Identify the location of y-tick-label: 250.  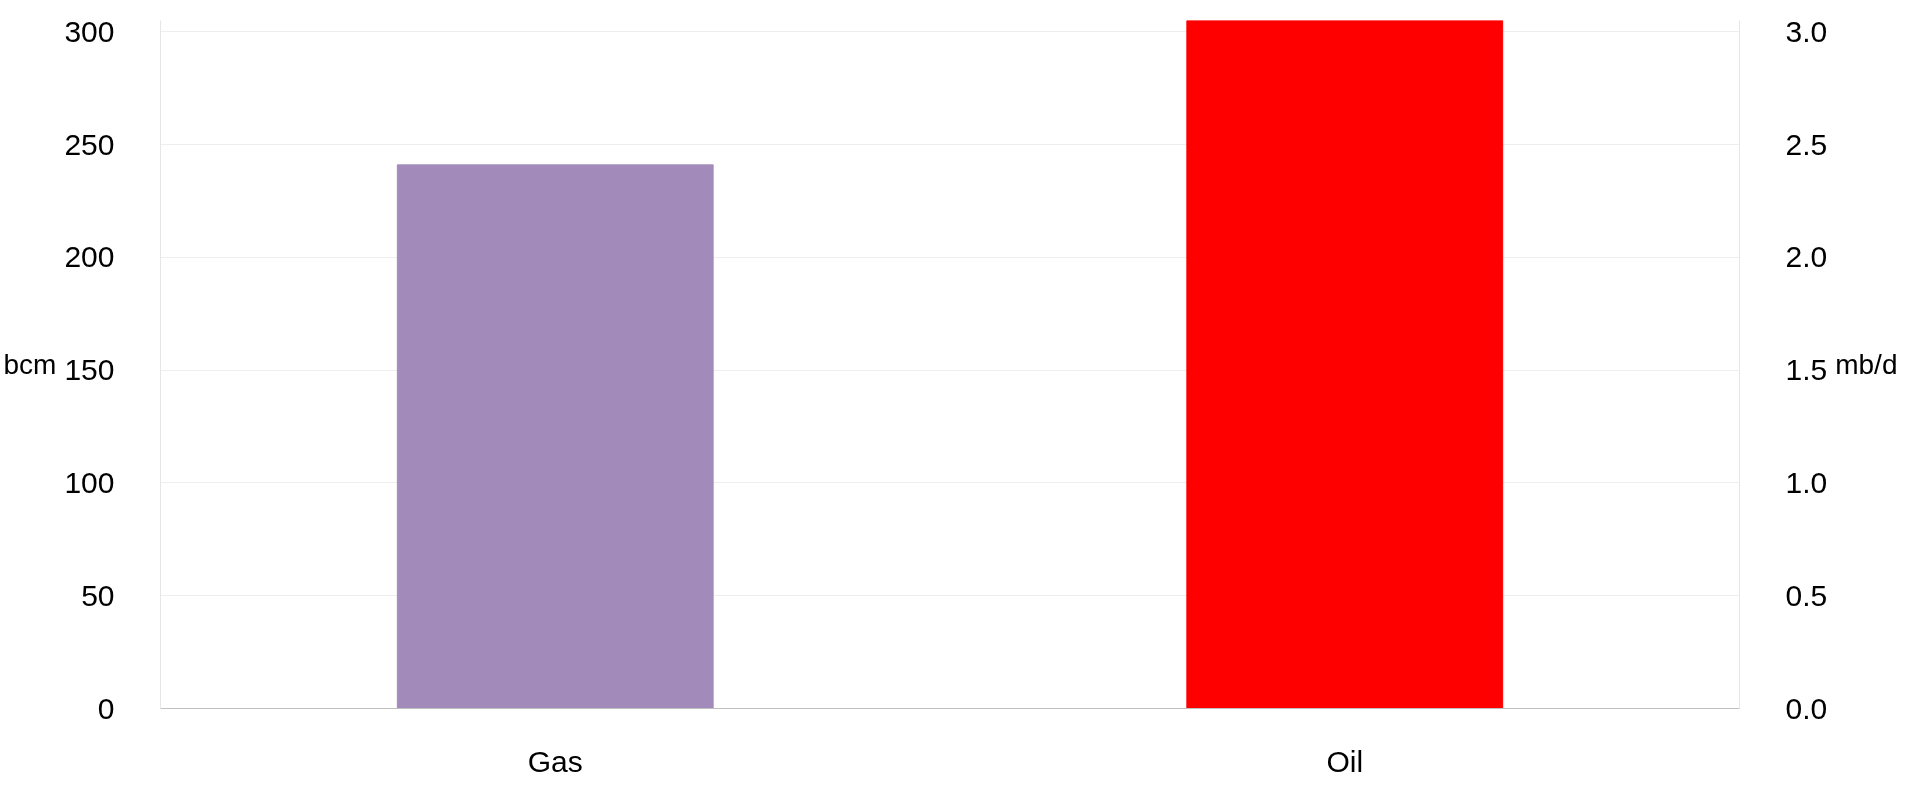
(89, 144).